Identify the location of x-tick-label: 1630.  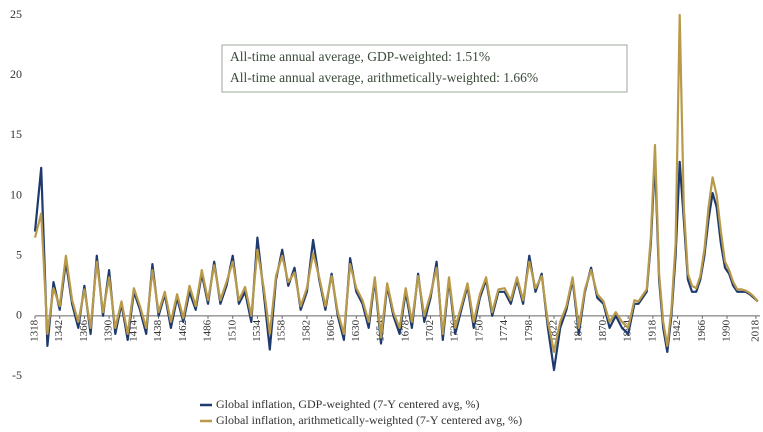
(356, 330).